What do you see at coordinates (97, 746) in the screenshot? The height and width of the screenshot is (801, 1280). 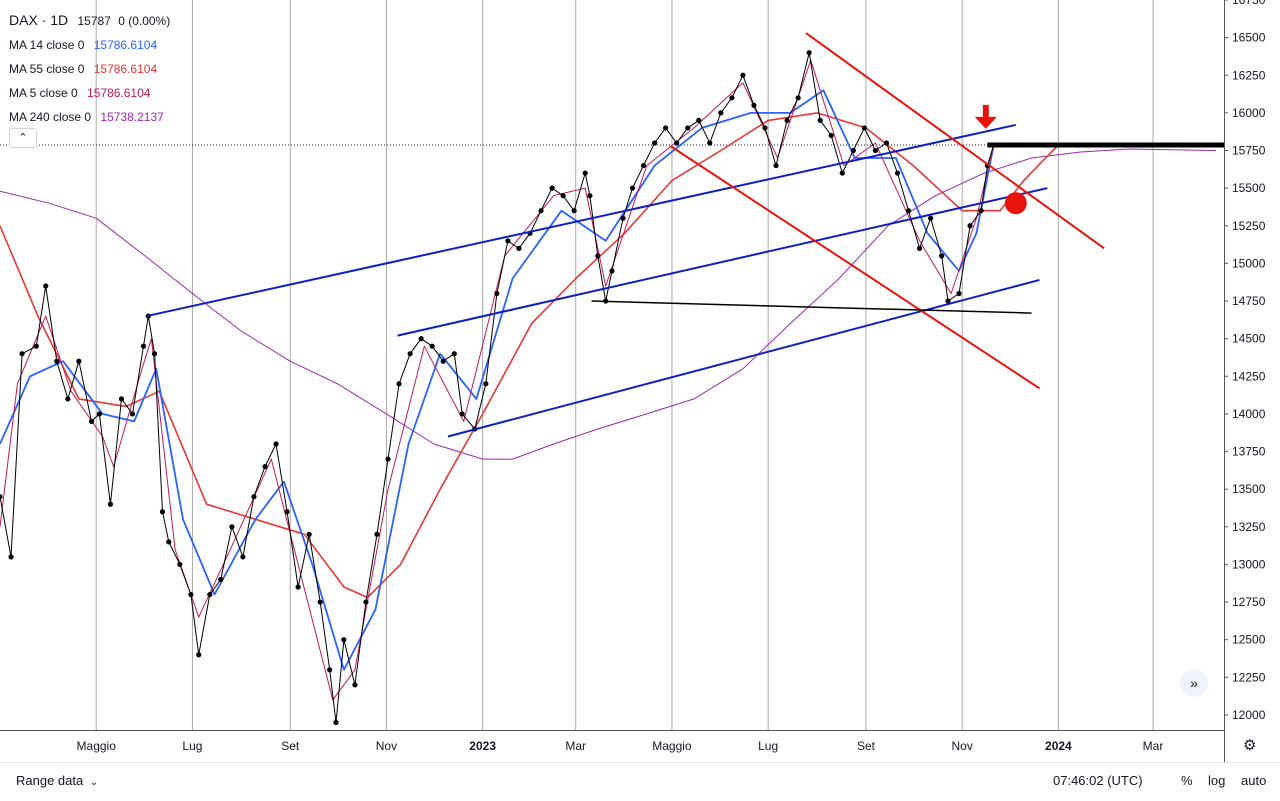 I see `x-tick-label: Maggio` at bounding box center [97, 746].